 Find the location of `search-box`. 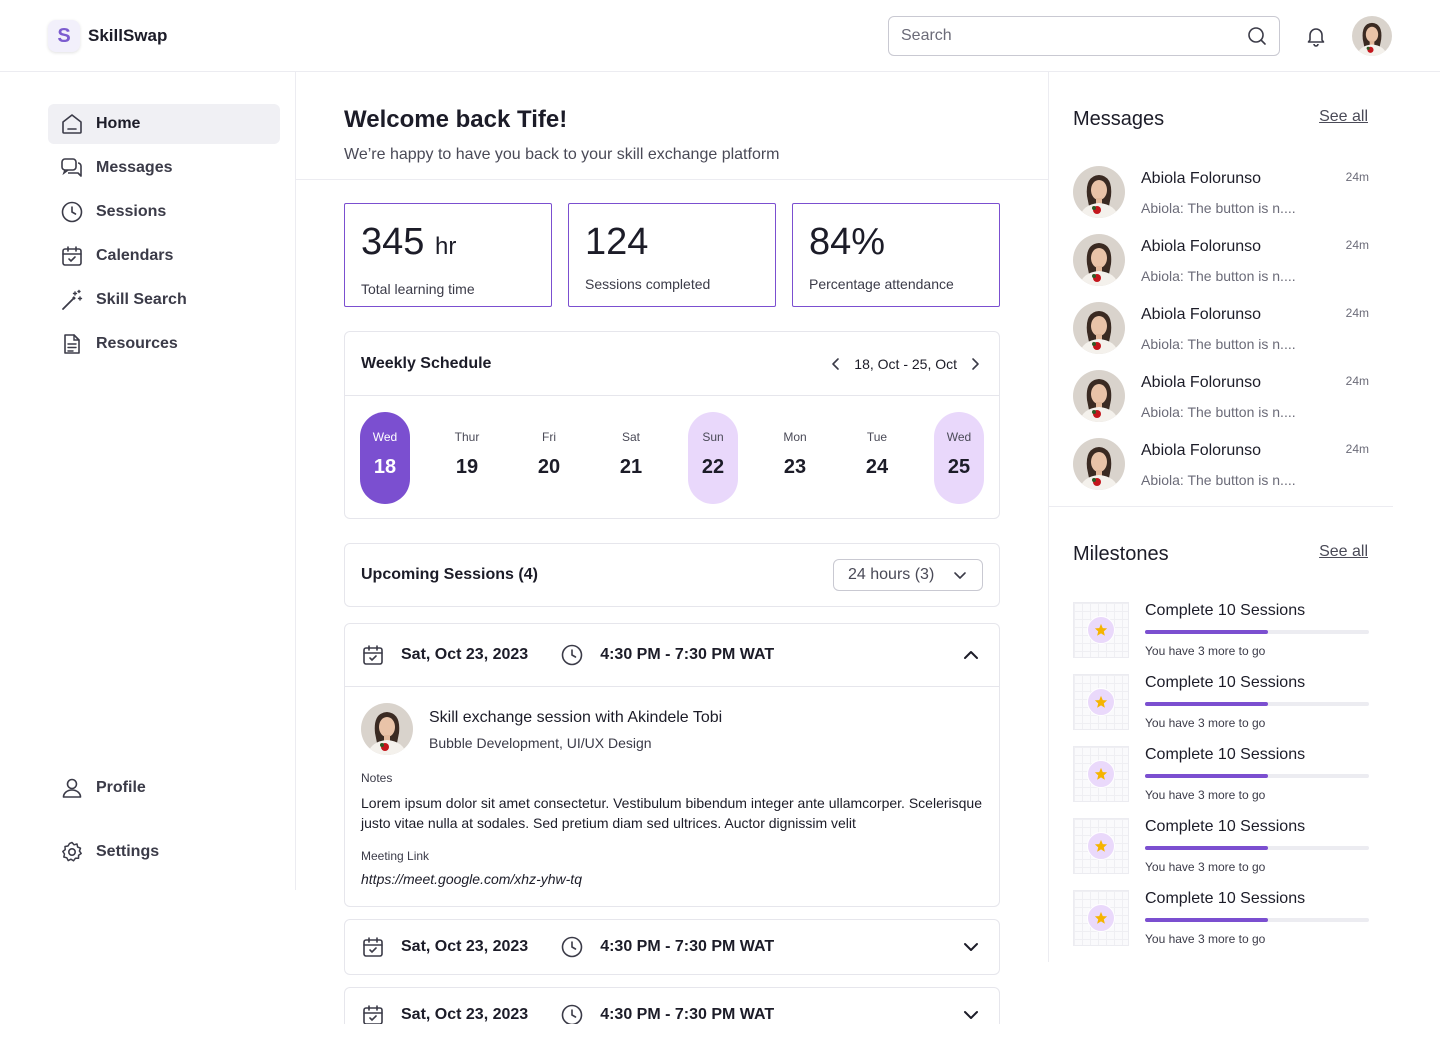

search-box is located at coordinates (1084, 36).